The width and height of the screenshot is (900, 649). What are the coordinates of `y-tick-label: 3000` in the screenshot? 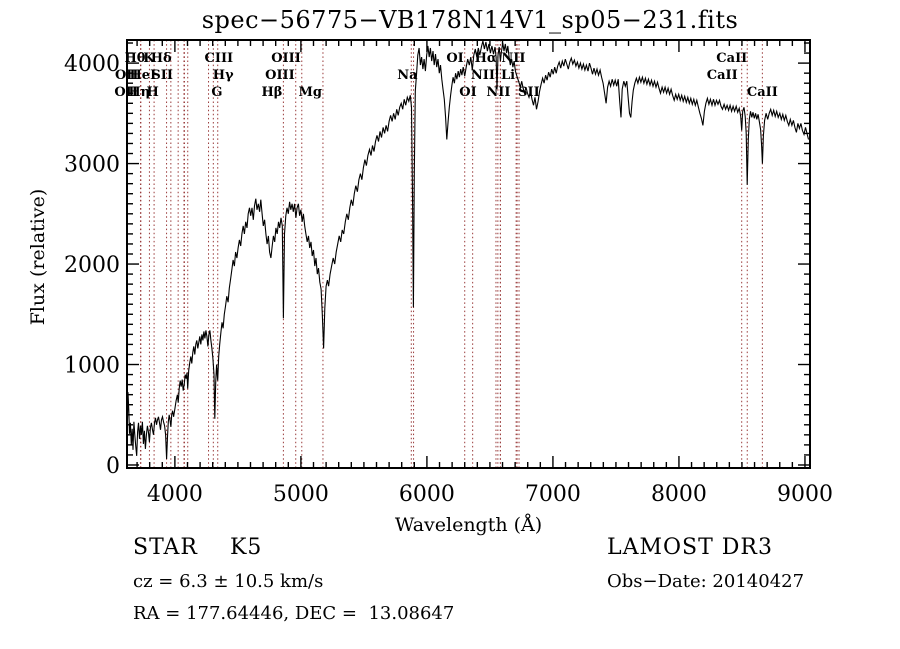 It's located at (92, 165).